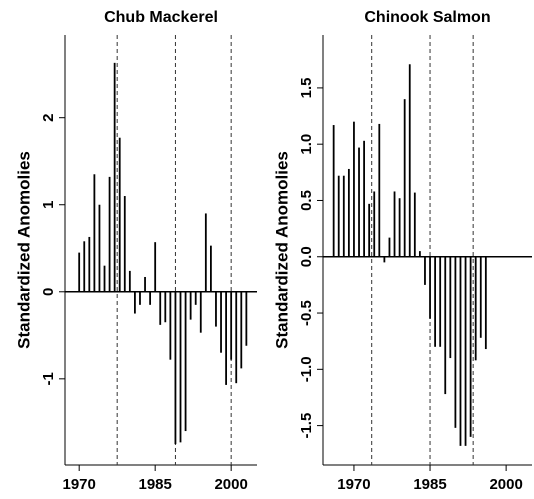 The image size is (534, 499). What do you see at coordinates (48, 292) in the screenshot?
I see `y-tick-label: 0` at bounding box center [48, 292].